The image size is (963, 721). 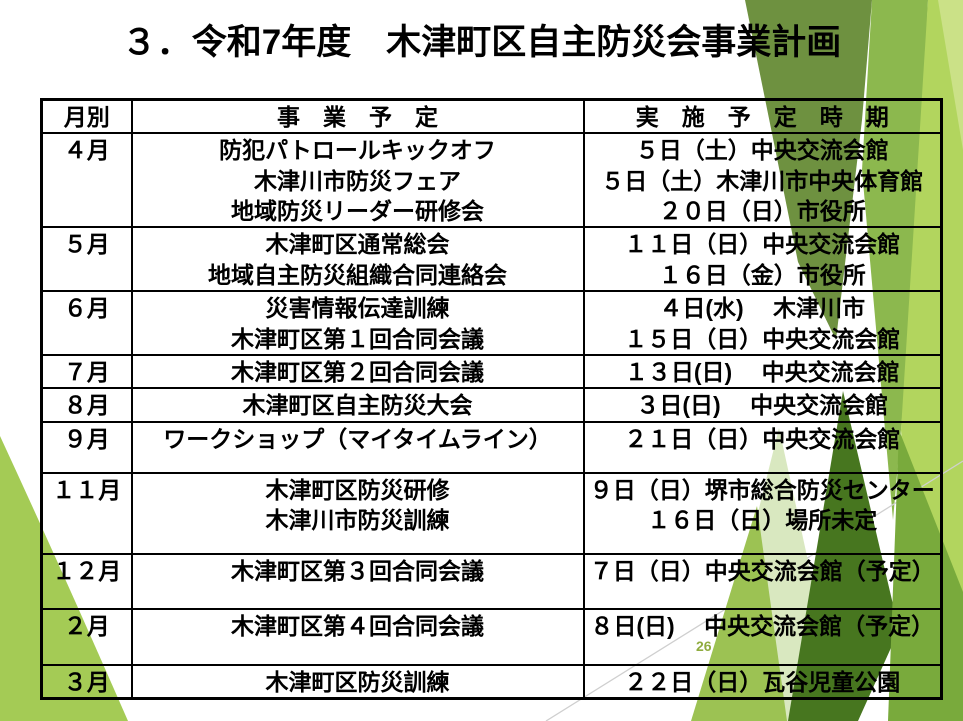 I want to click on month-cell: ８月, so click(x=86, y=405).